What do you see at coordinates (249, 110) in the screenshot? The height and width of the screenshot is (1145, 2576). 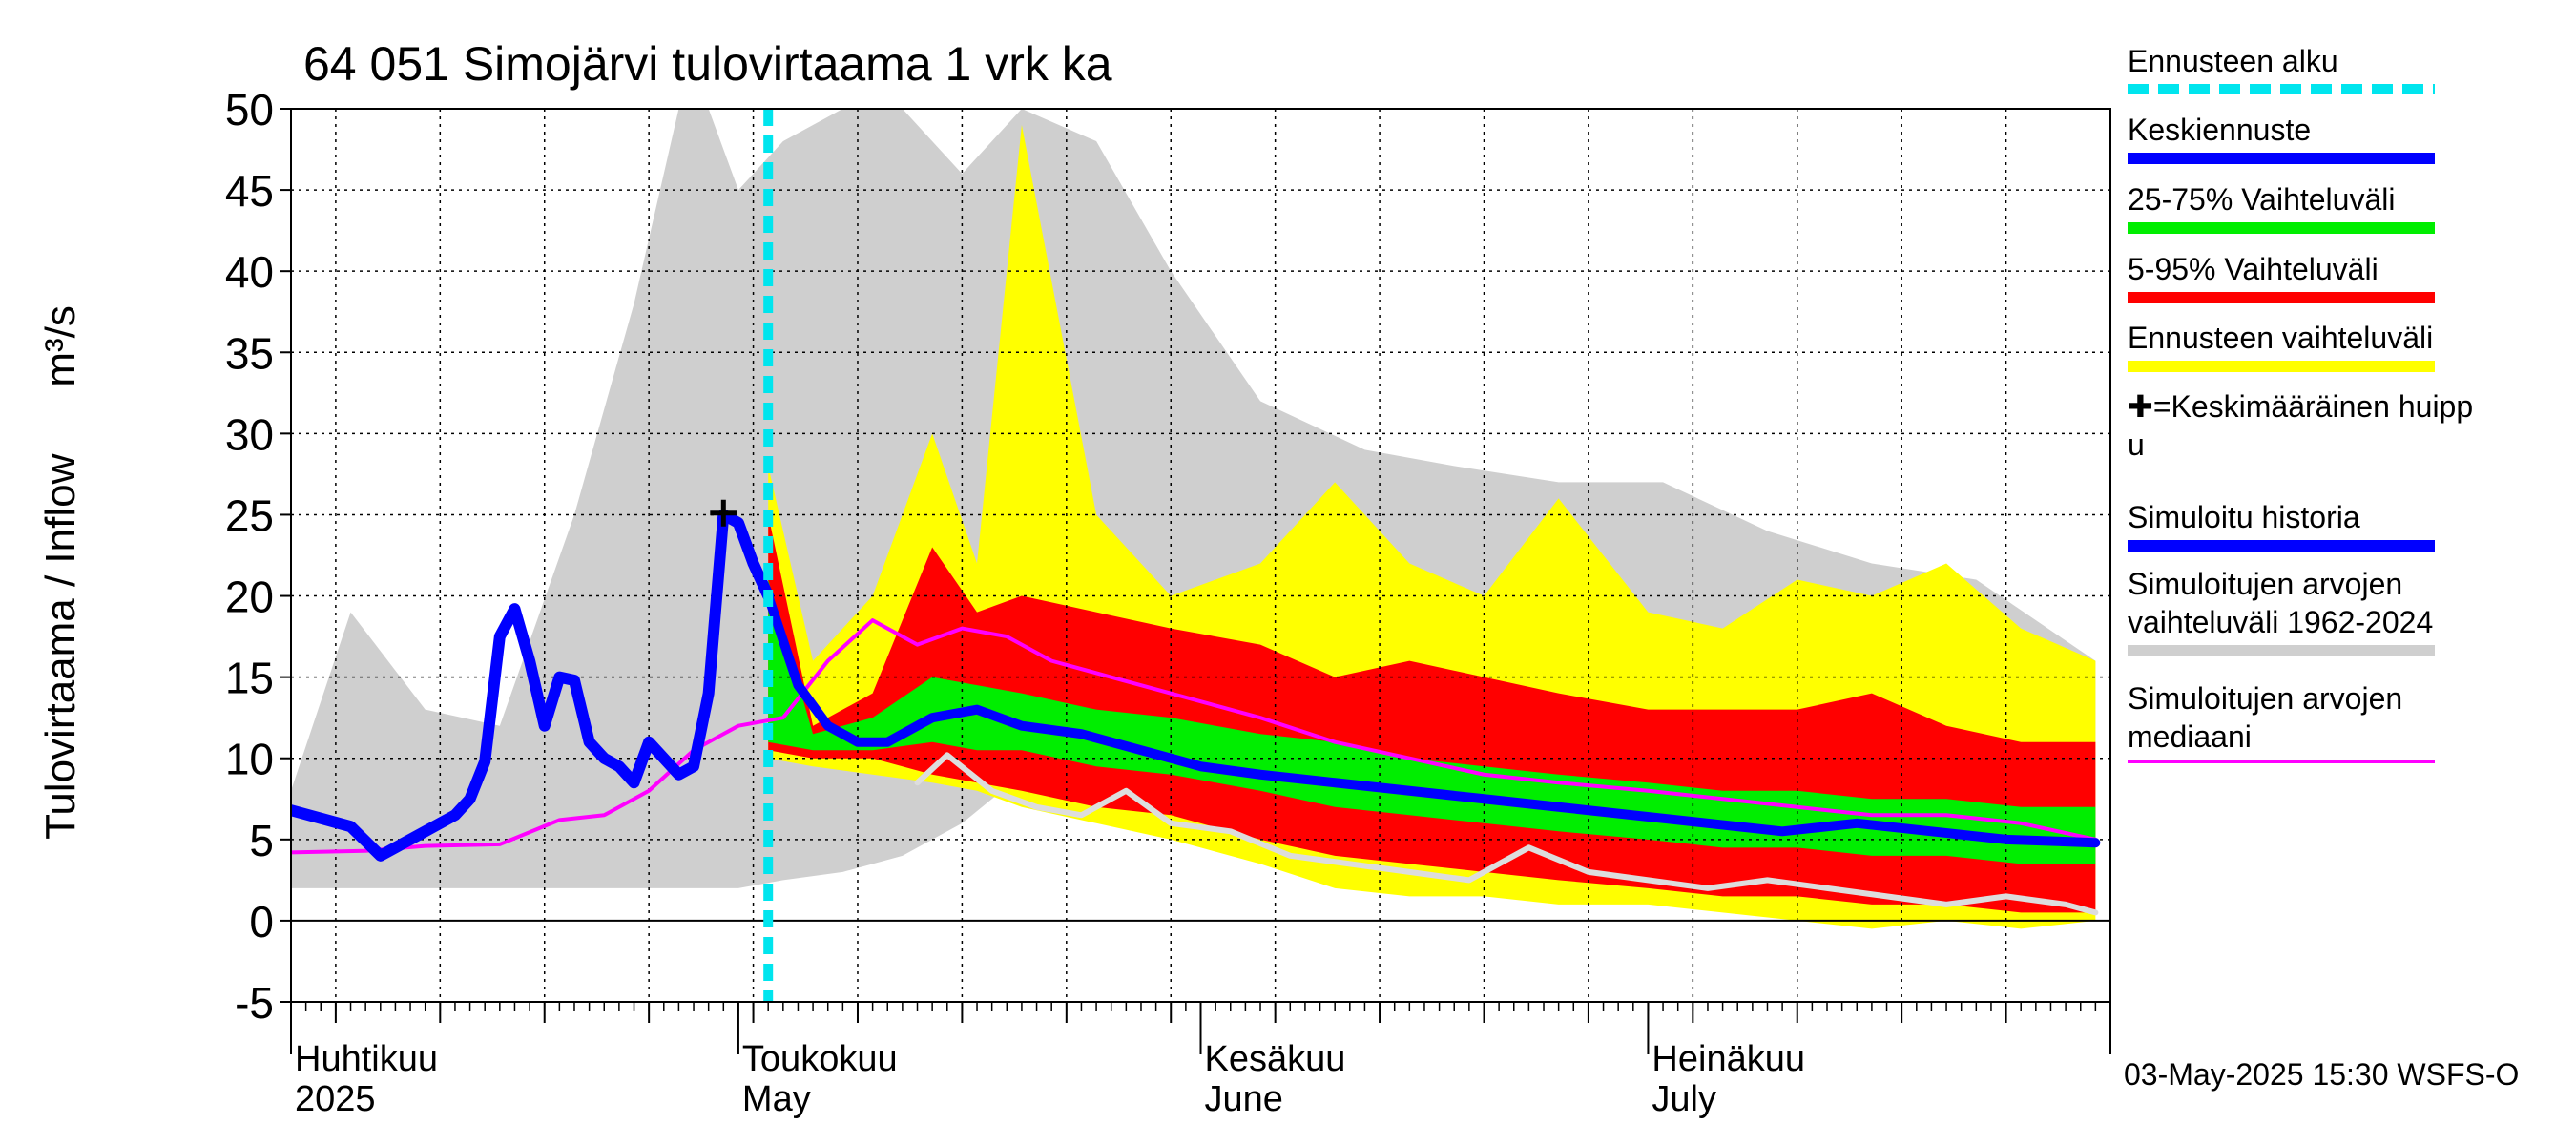 I see `y-tick-label: 50` at bounding box center [249, 110].